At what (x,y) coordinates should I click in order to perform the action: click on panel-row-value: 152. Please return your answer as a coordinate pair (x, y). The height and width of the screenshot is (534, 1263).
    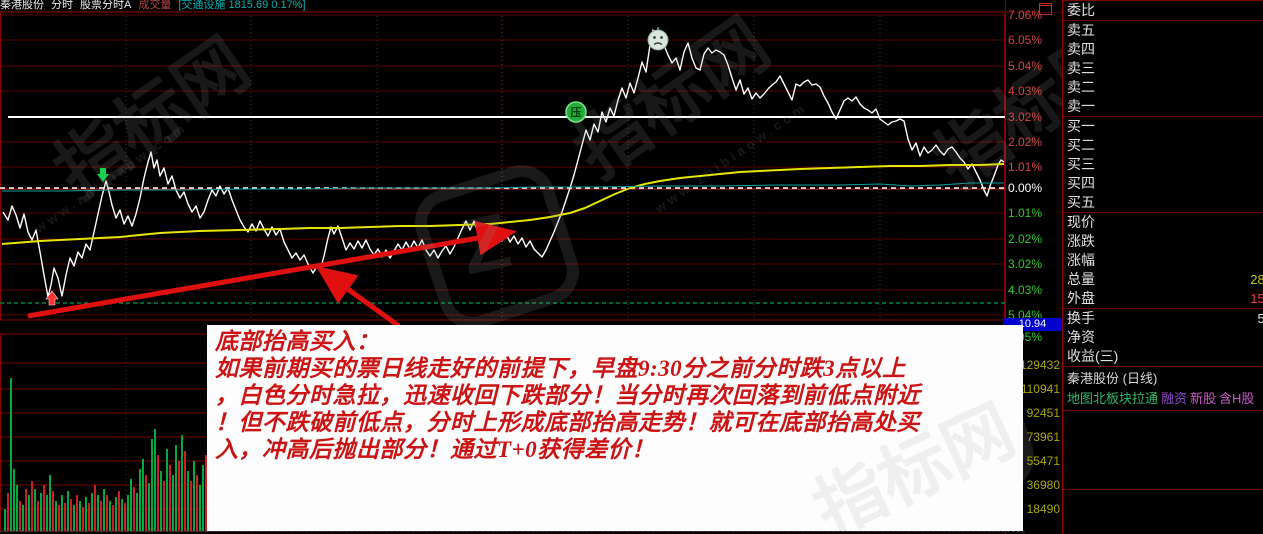
    Looking at the image, I should click on (1256, 298).